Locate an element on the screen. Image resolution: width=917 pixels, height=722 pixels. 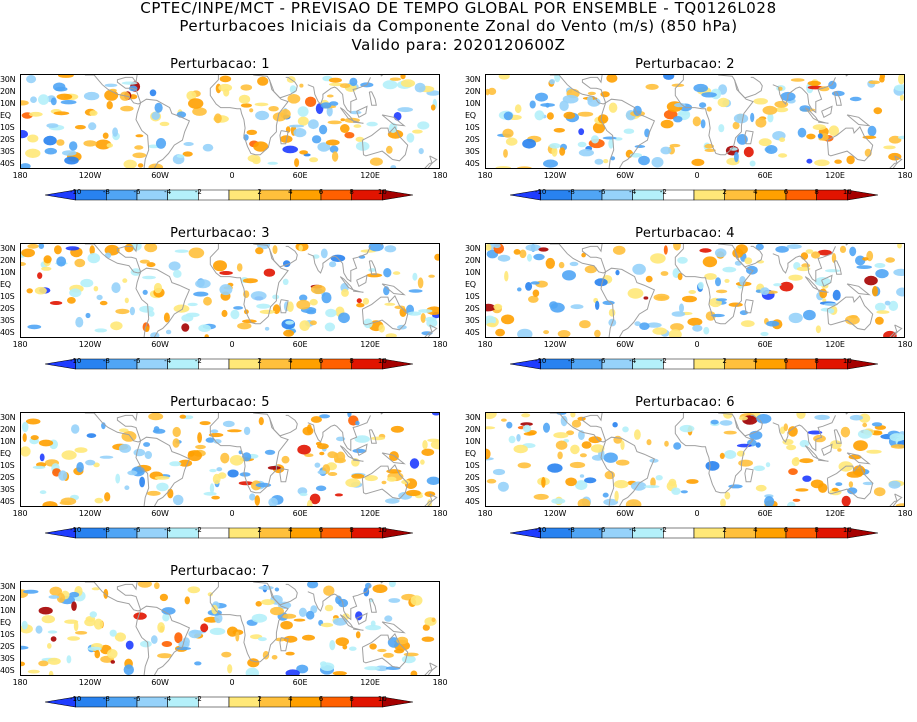
colorbar-tick-label: 4 is located at coordinates (755, 530).